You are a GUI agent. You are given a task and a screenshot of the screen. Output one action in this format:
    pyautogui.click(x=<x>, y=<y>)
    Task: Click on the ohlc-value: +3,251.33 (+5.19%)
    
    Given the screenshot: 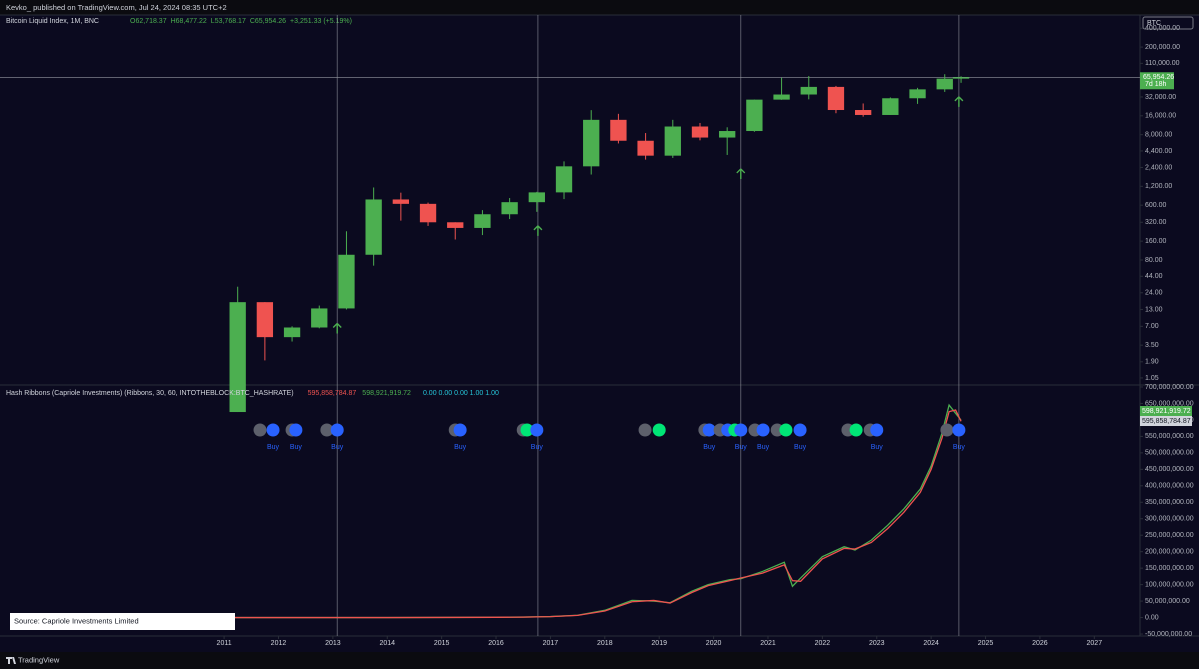 What is the action you would take?
    pyautogui.click(x=321, y=21)
    